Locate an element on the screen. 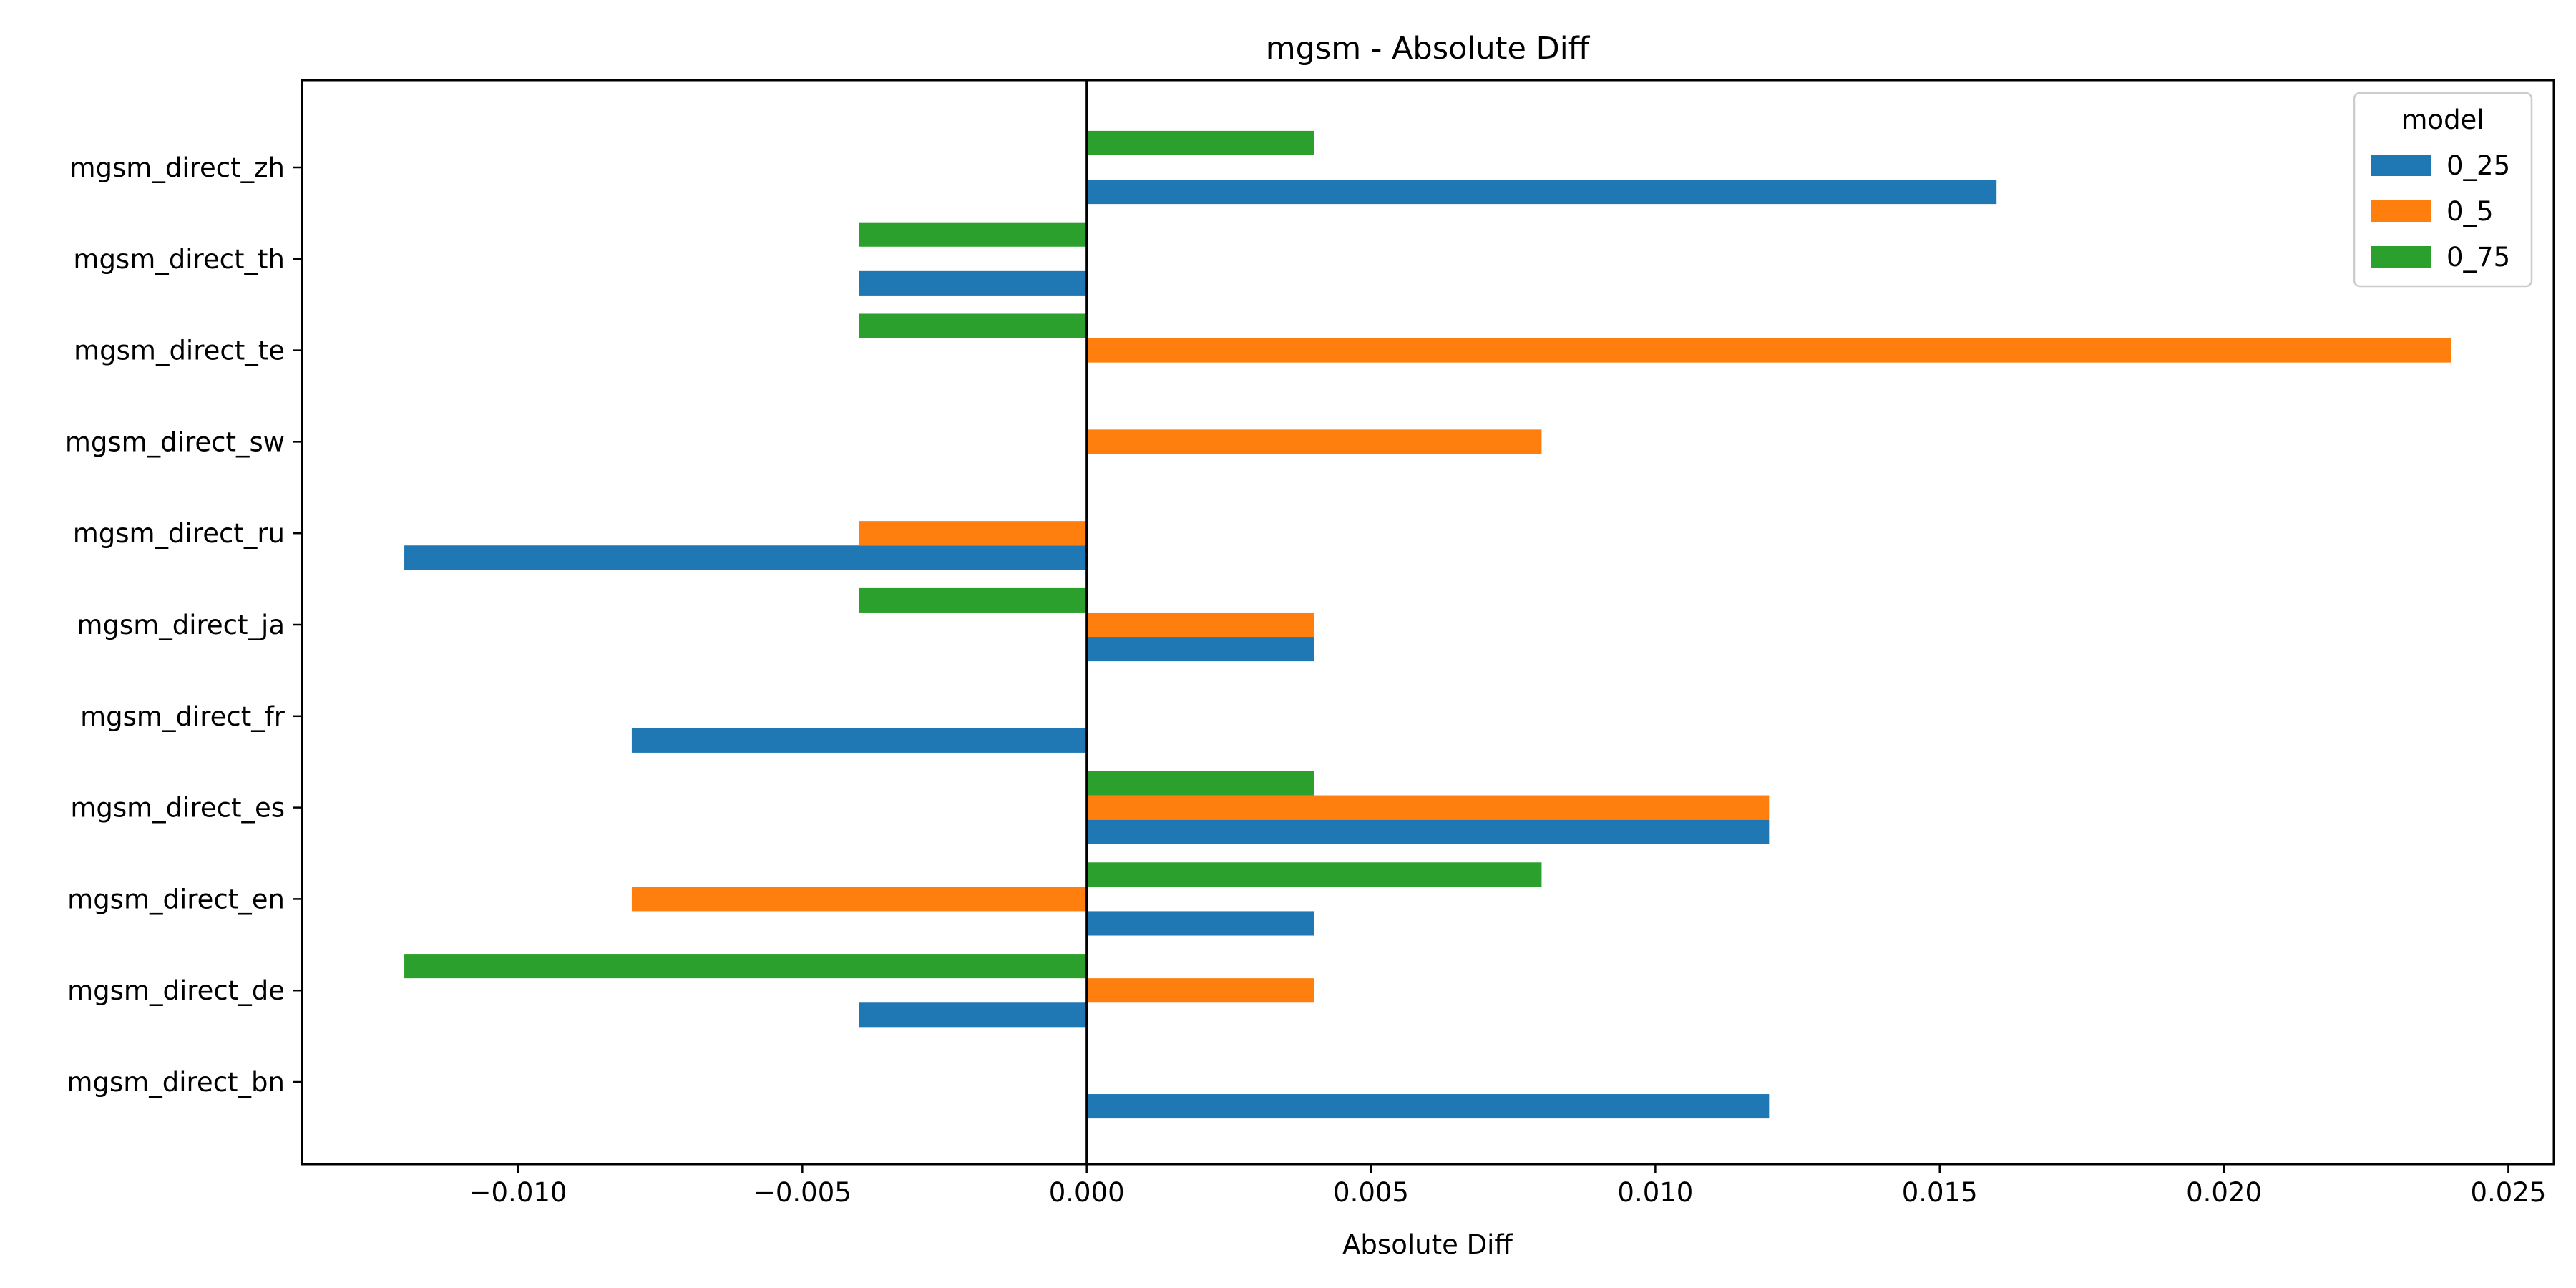 The width and height of the screenshot is (2576, 1288). legend-label-0_25: 0_25 is located at coordinates (2478, 165).